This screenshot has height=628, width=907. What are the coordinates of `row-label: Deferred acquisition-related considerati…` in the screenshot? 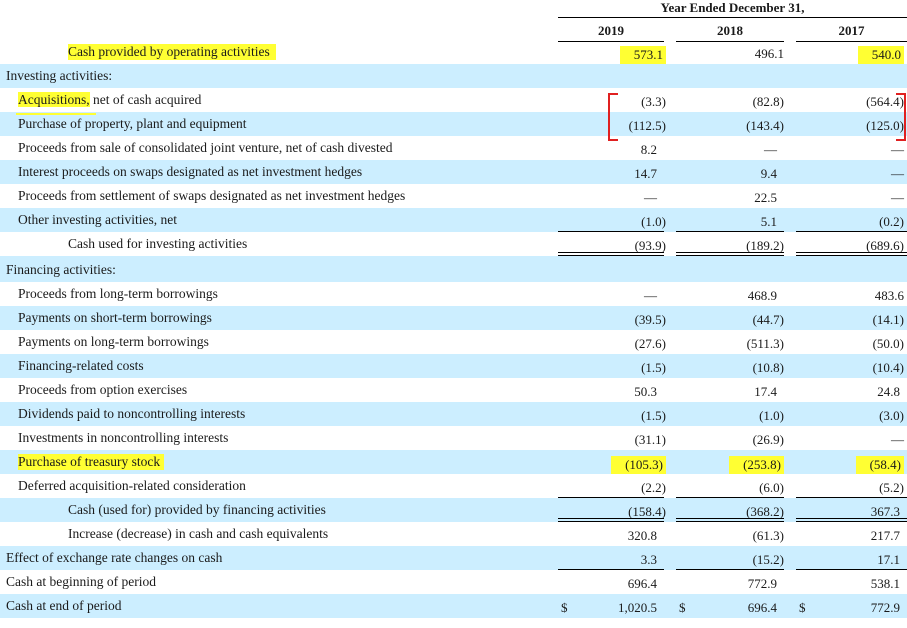 It's located at (132, 485).